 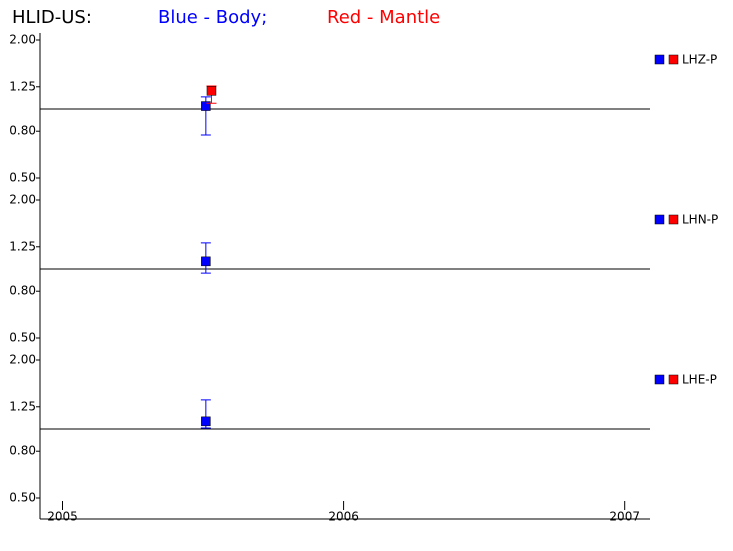 What do you see at coordinates (699, 380) in the screenshot?
I see `legend-label: LHE-P` at bounding box center [699, 380].